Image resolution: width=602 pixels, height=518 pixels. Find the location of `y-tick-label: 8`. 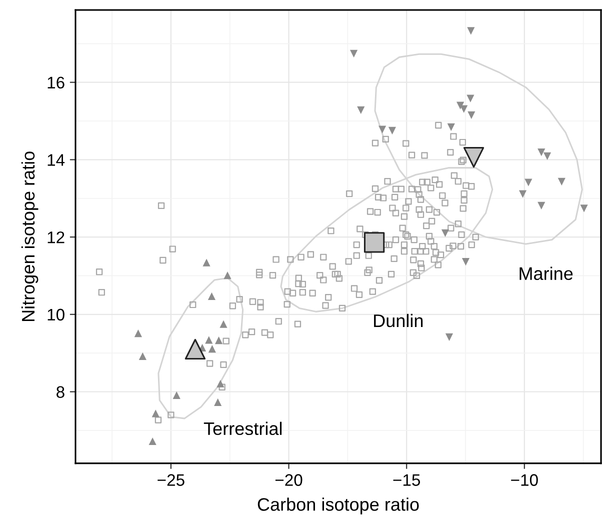

y-tick-label: 8 is located at coordinates (60, 392).